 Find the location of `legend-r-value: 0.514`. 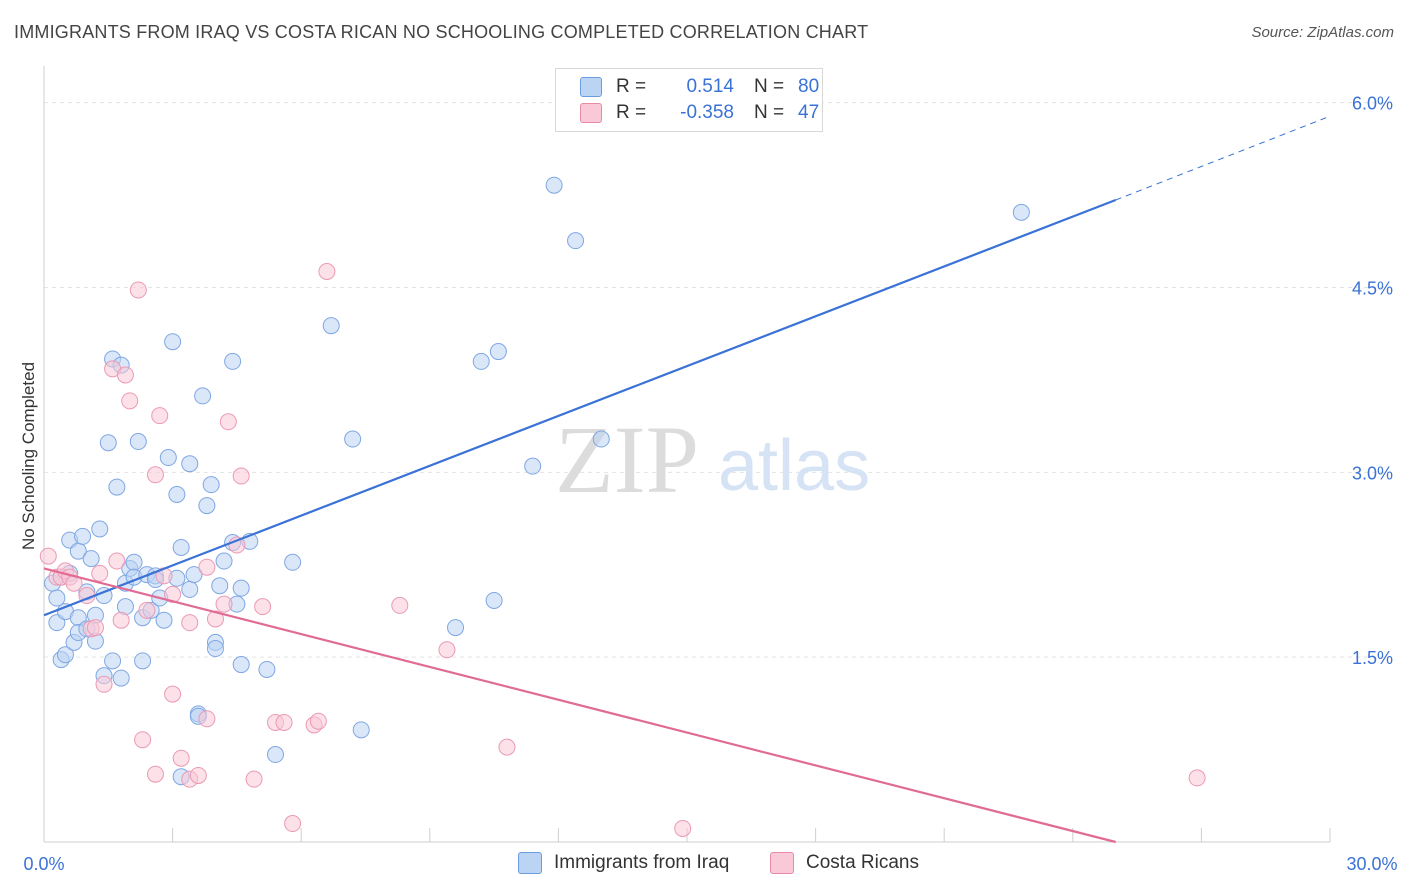

legend-r-value: 0.514 is located at coordinates (710, 86).